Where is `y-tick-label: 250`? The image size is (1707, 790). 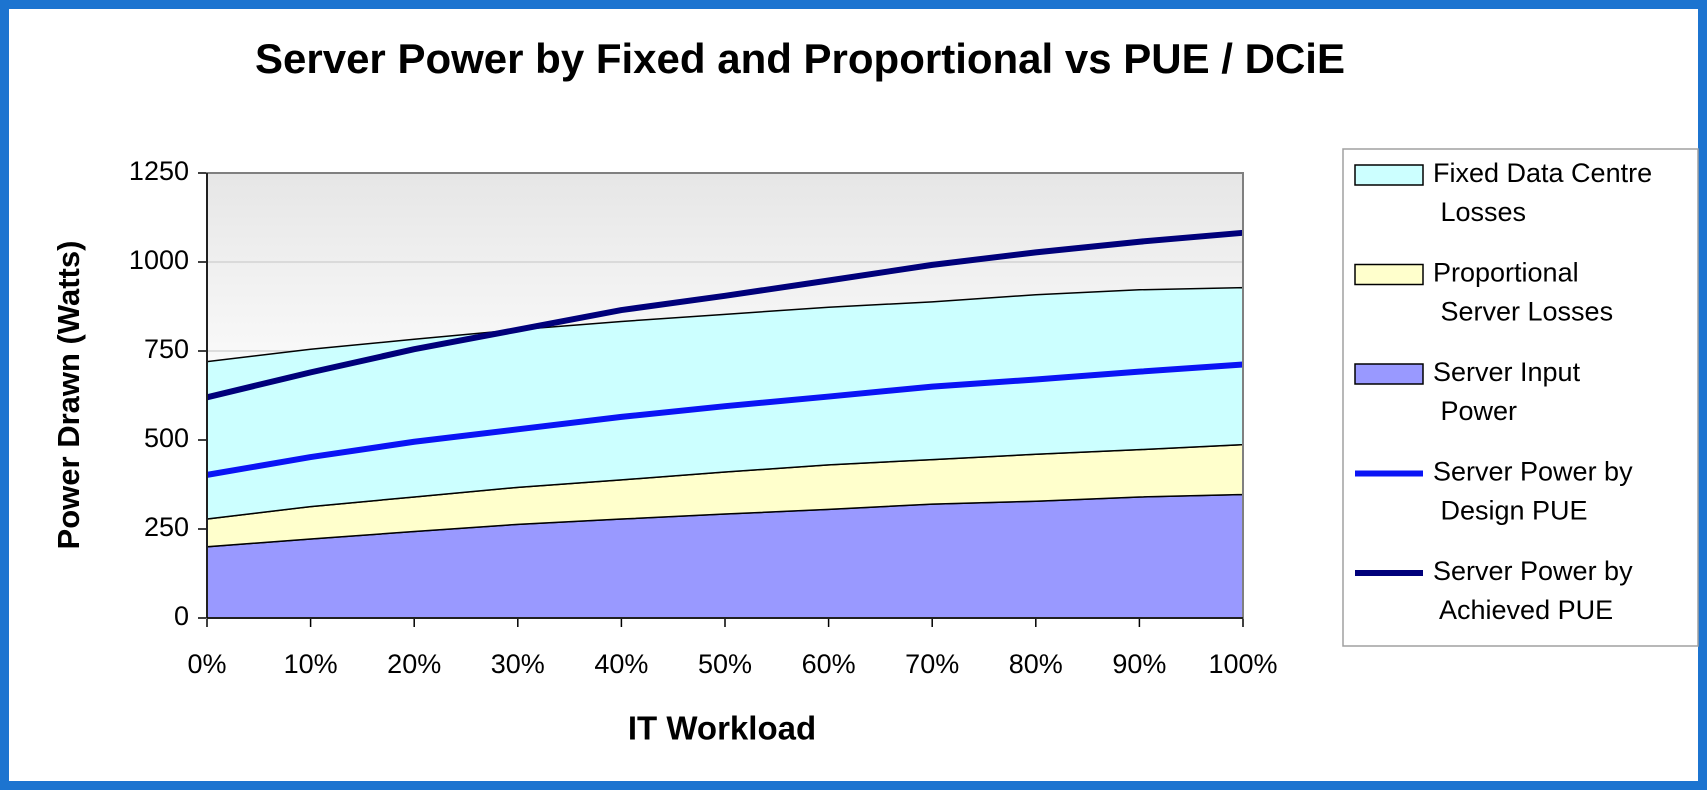 y-tick-label: 250 is located at coordinates (166, 527).